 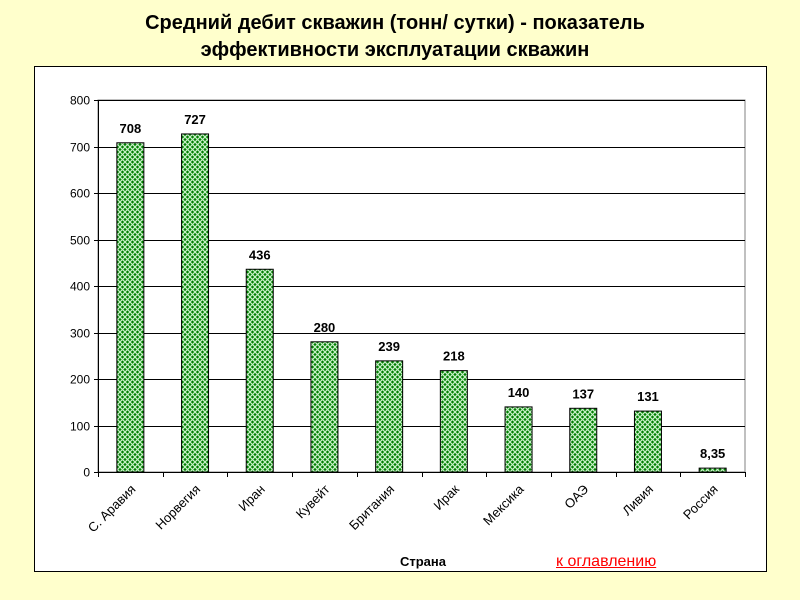 I want to click on data-label-6: 218, so click(x=454, y=356).